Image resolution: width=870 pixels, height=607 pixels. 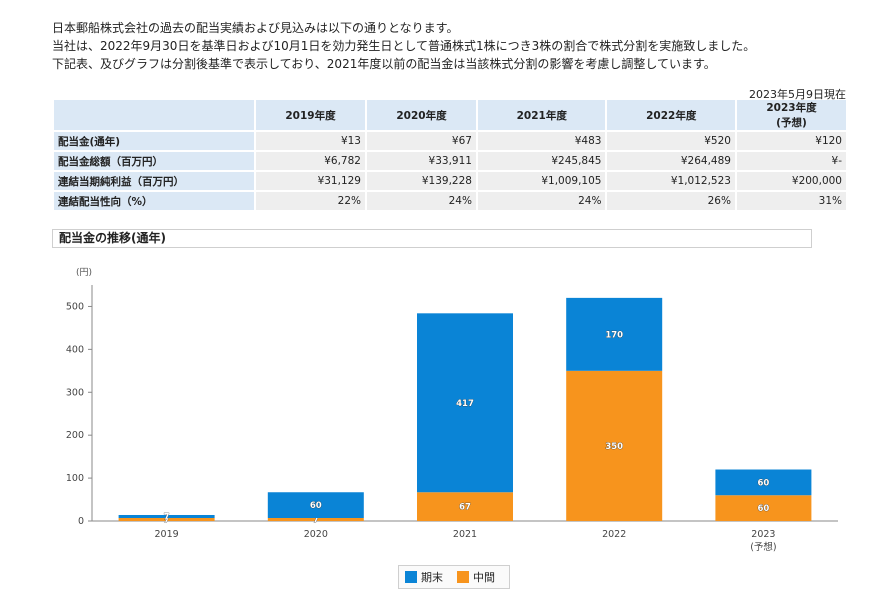 What do you see at coordinates (432, 577) in the screenshot?
I see `legend-label-kimatsu: 期末` at bounding box center [432, 577].